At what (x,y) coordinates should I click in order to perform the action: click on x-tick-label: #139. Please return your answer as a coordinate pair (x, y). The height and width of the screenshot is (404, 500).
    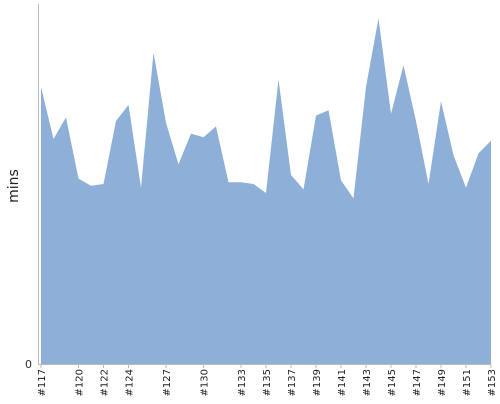
    Looking at the image, I should click on (317, 382).